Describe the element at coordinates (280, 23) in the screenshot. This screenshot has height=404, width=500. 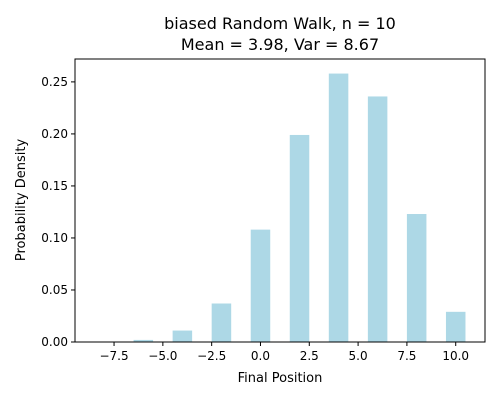
I see `chart-title-line-1: biased Random Walk, n = 10` at that location.